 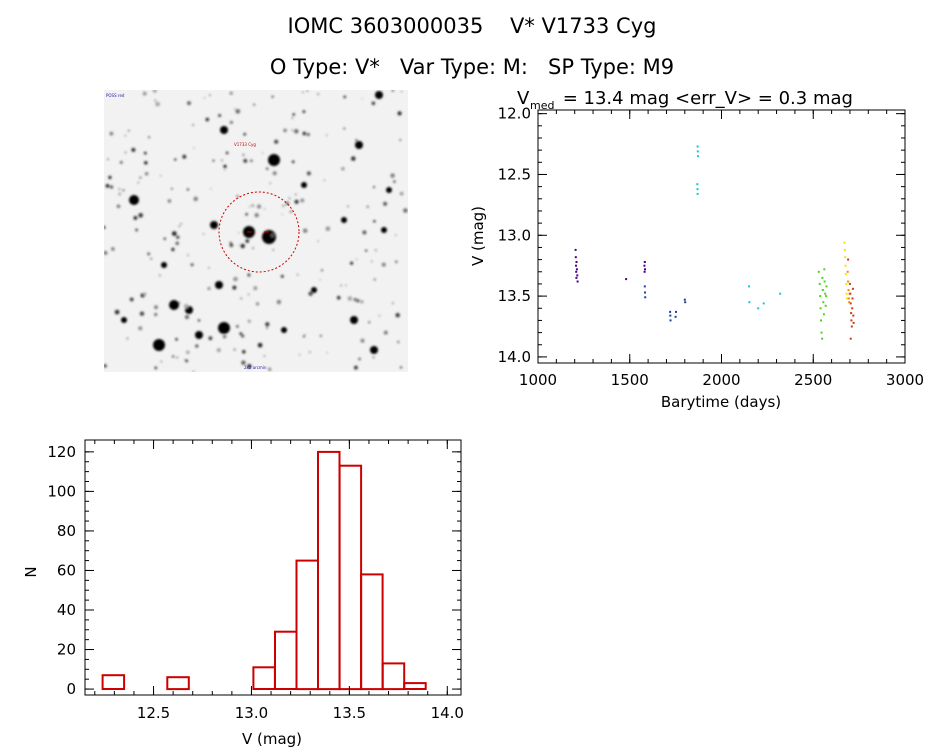 What do you see at coordinates (153, 713) in the screenshot?
I see `hist-xtick-label: 12.5` at bounding box center [153, 713].